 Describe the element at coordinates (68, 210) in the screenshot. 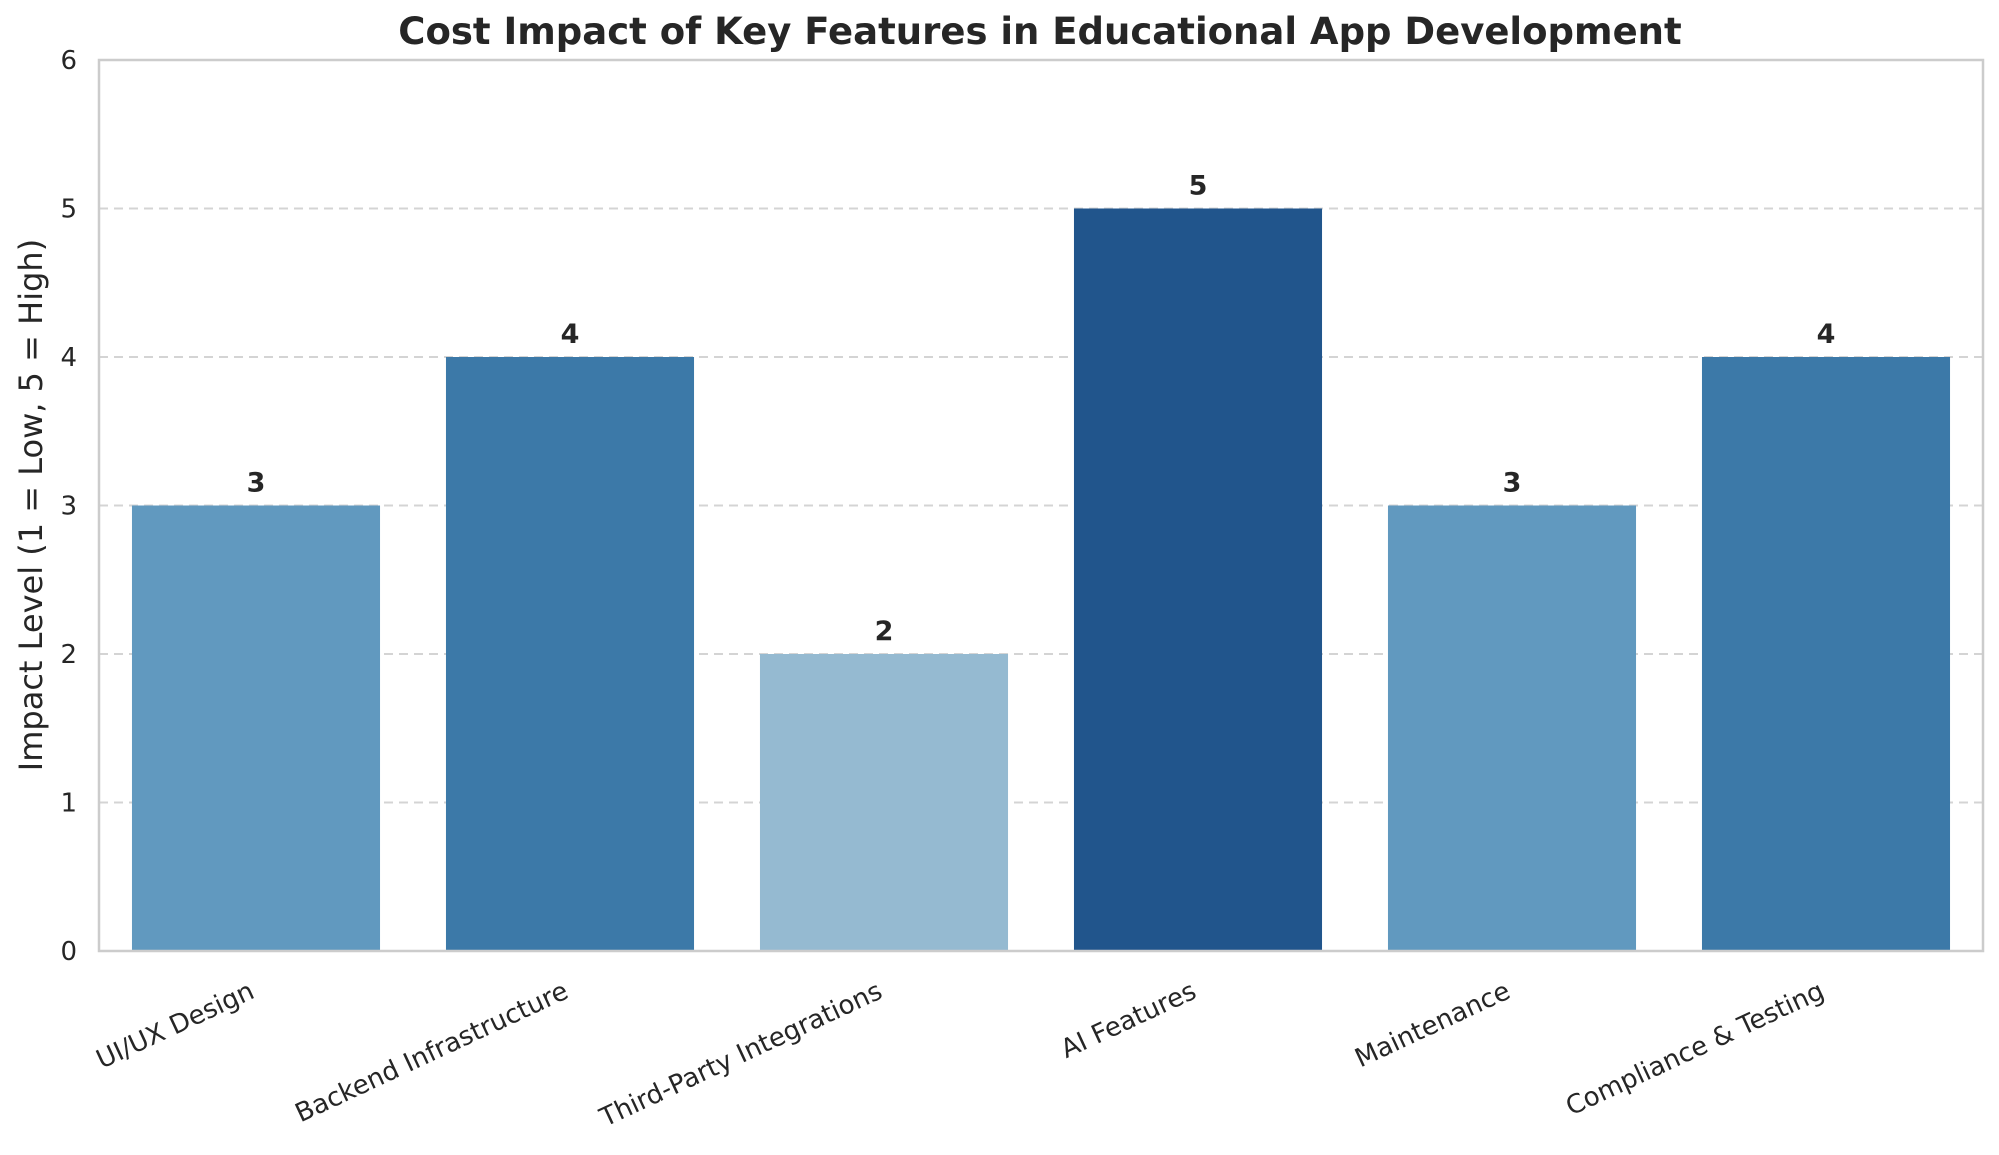

I see `y-tick-label: 5` at that location.